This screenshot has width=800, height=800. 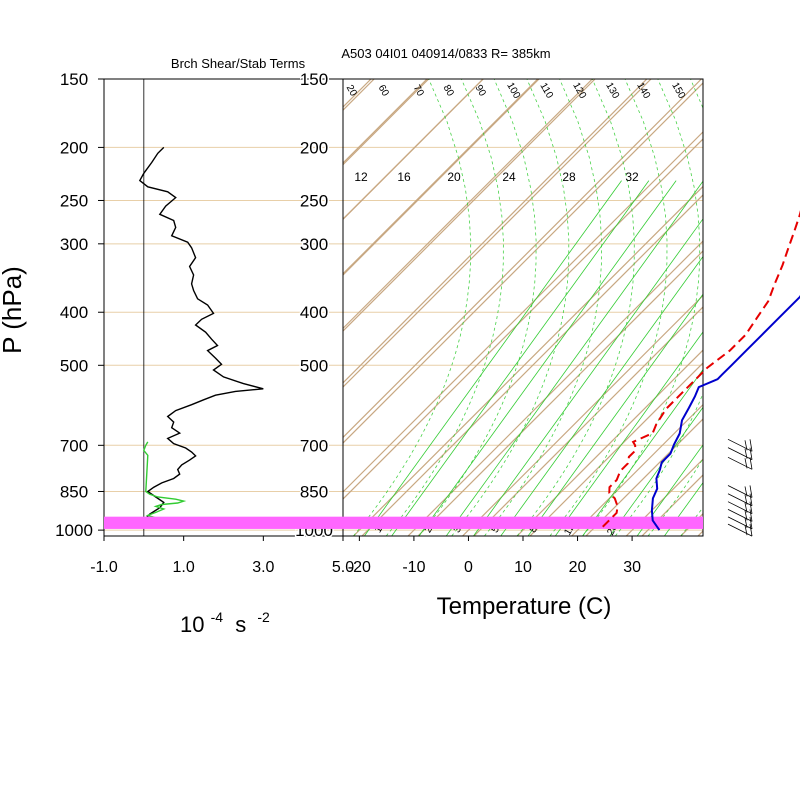 What do you see at coordinates (361, 177) in the screenshot?
I see `mixing-ratio-label-top: 12` at bounding box center [361, 177].